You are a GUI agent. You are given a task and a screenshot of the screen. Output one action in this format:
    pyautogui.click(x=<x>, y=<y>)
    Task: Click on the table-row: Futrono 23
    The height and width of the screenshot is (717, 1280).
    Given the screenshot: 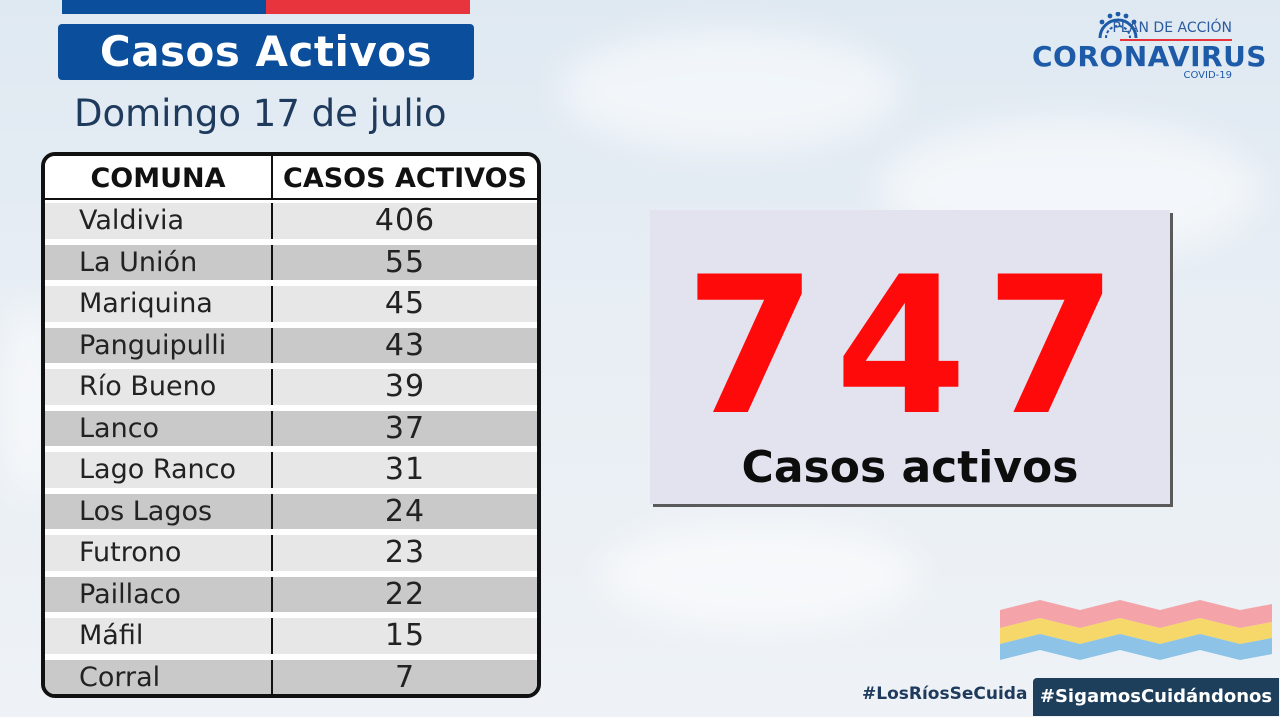 What is the action you would take?
    pyautogui.click(x=291, y=553)
    